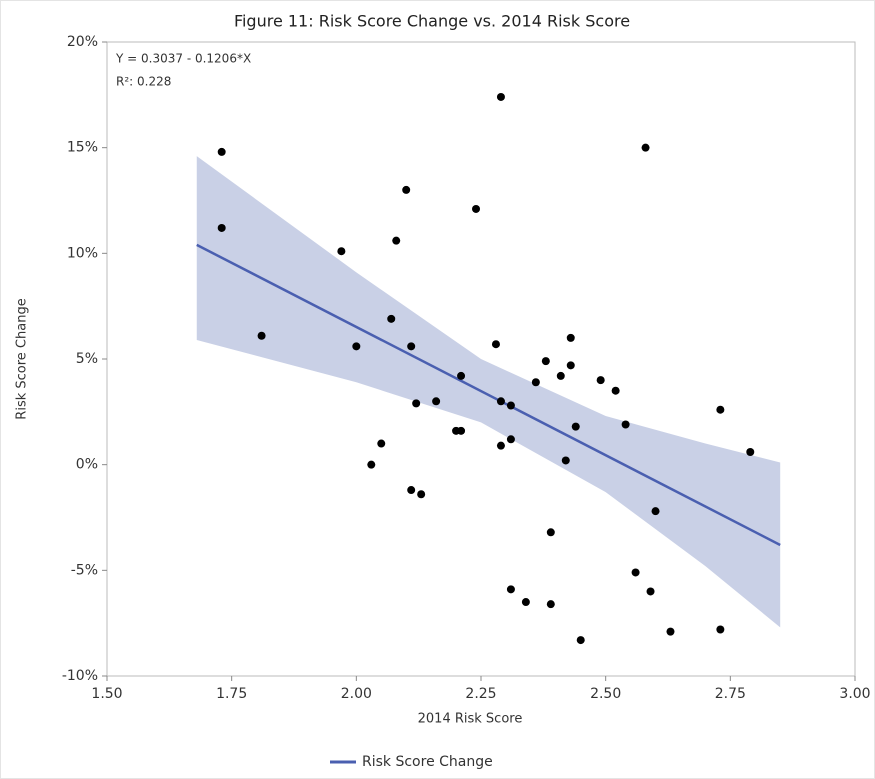  What do you see at coordinates (87, 359) in the screenshot?
I see `y-tick-label: 5%` at bounding box center [87, 359].